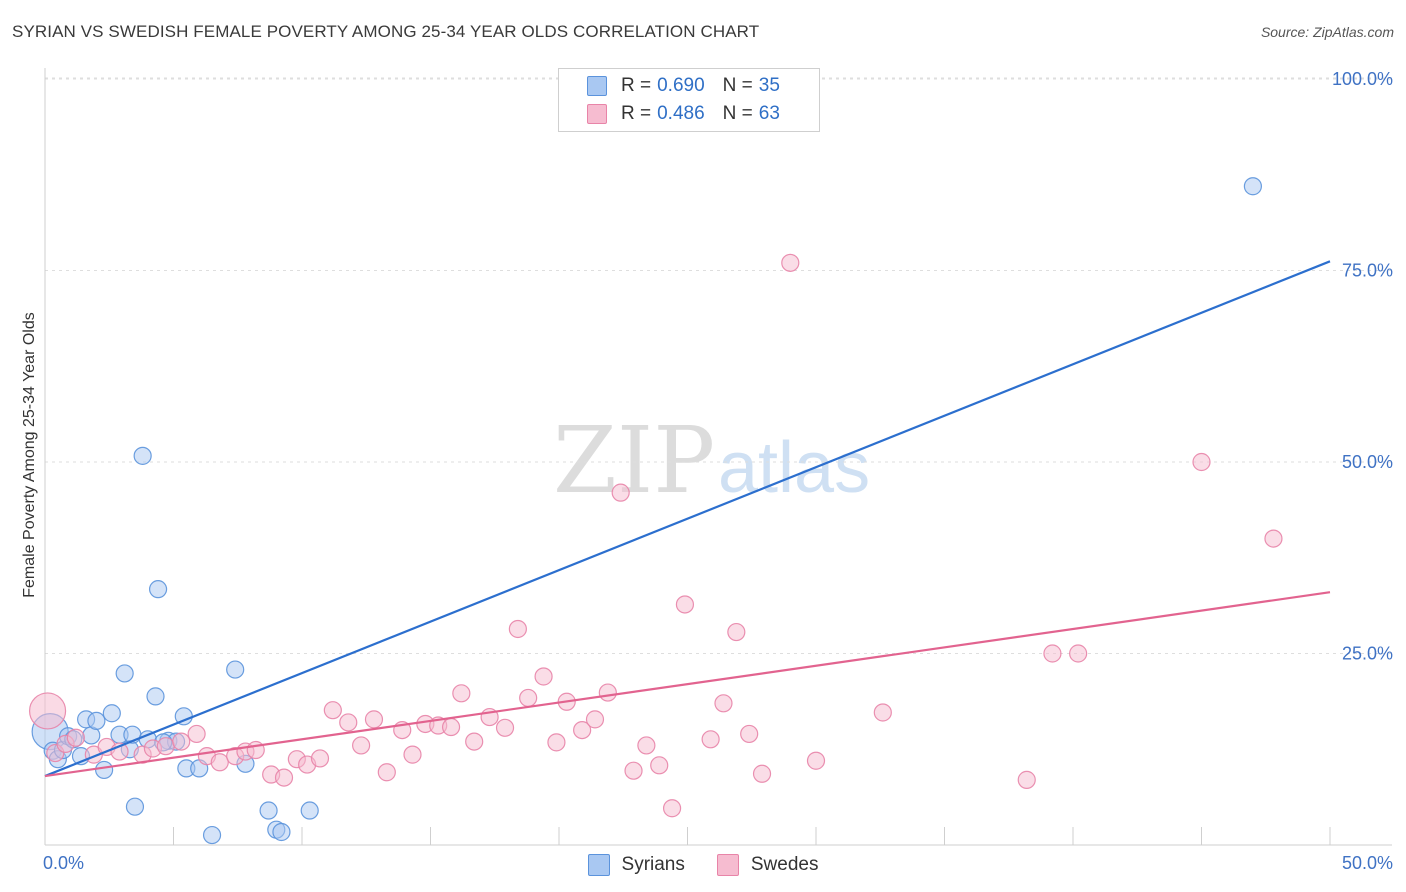  I want to click on syrians-r-label: R =, so click(636, 85).